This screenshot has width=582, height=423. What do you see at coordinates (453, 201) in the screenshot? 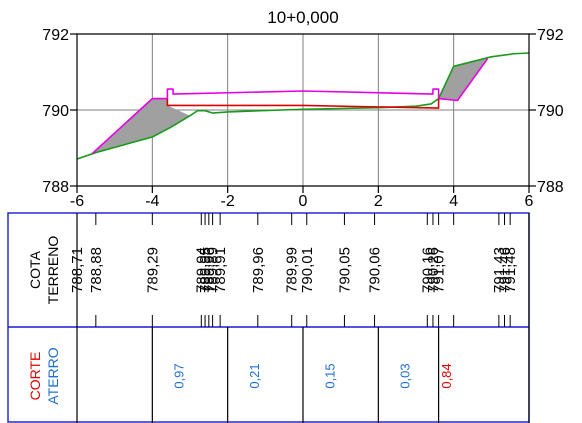
I see `x-tick-label: 4` at bounding box center [453, 201].